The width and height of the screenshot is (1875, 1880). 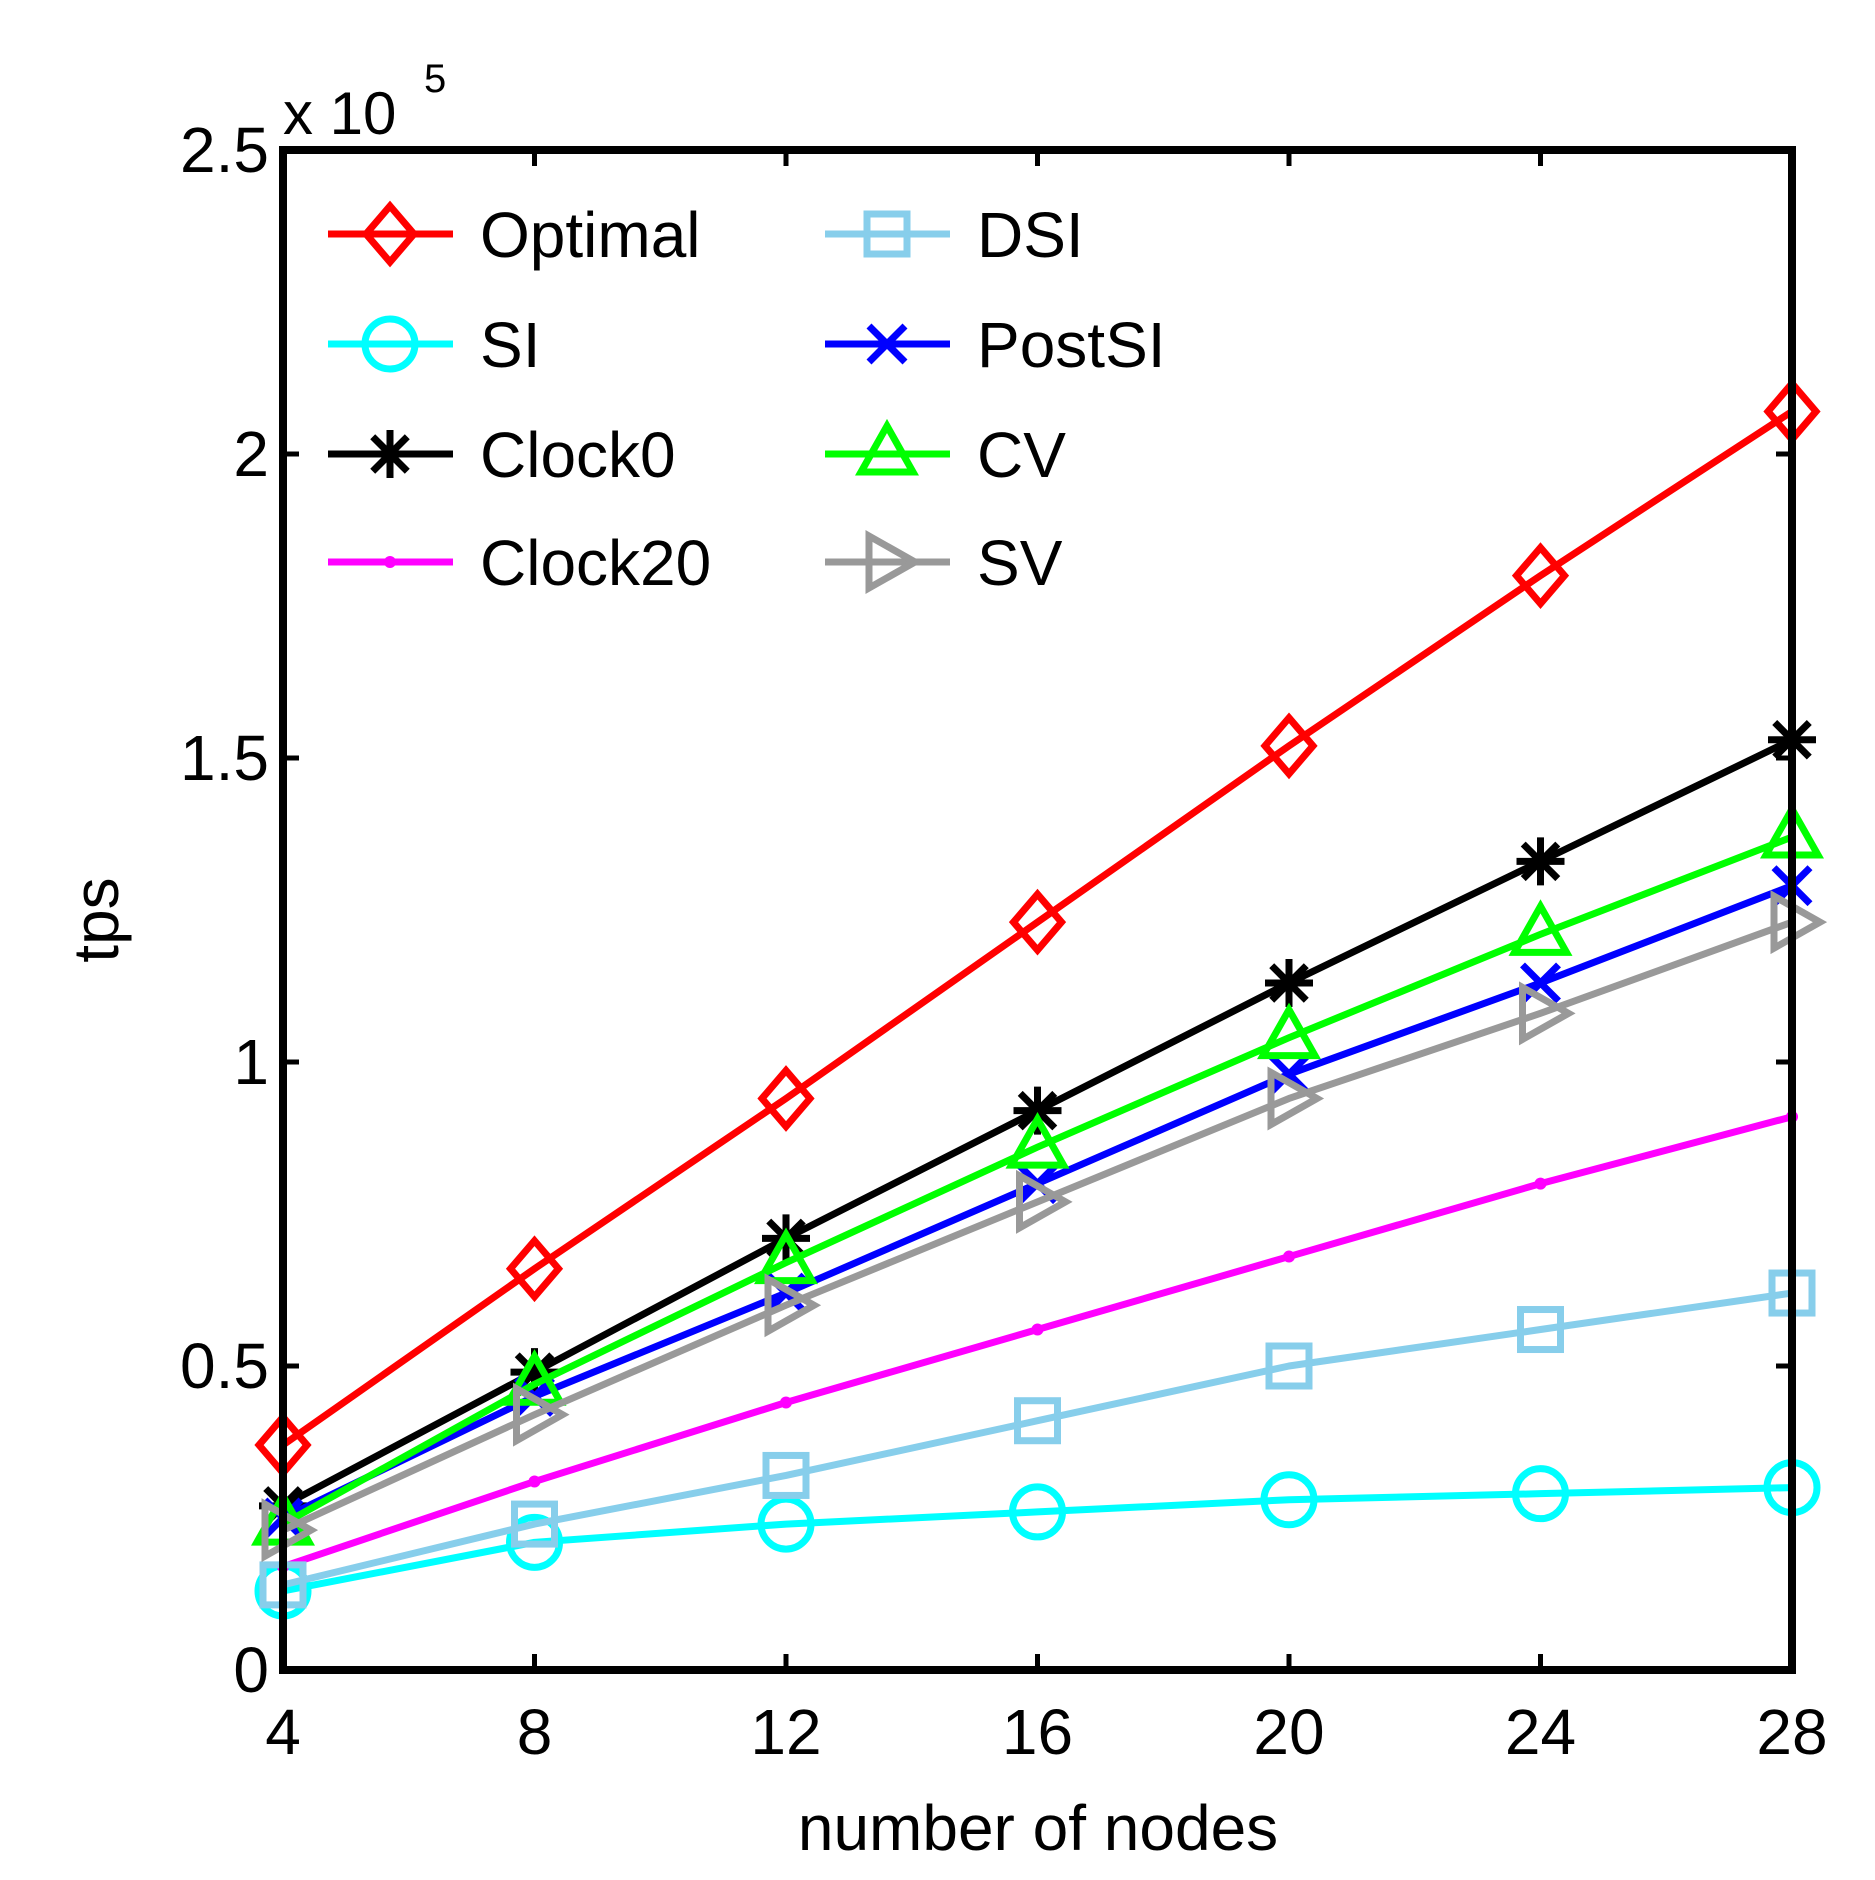 I want to click on y-tick-label: 0.5, so click(x=224, y=1366).